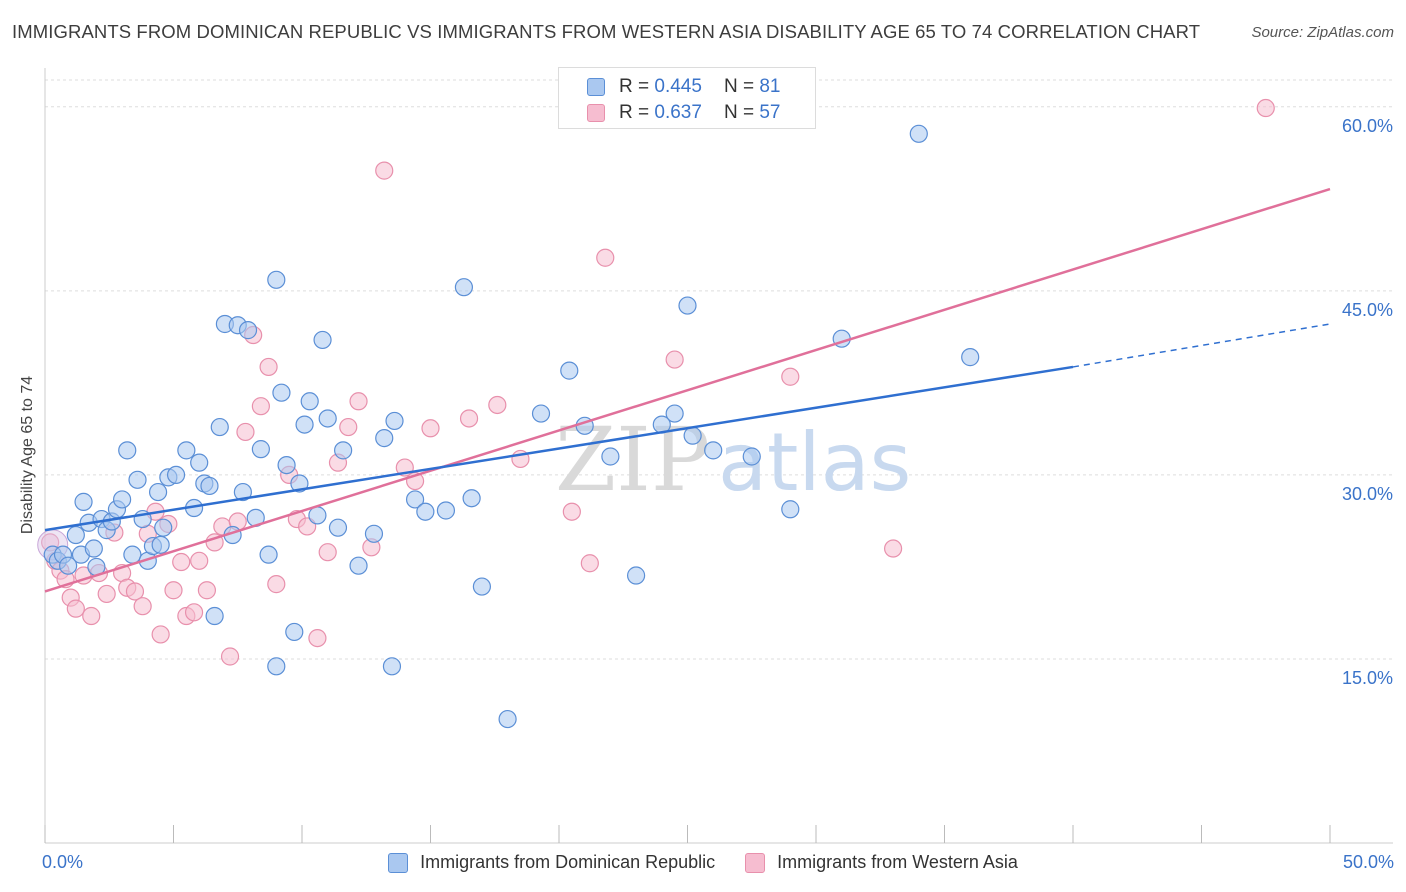  I want to click on n-value: 57, so click(770, 112).